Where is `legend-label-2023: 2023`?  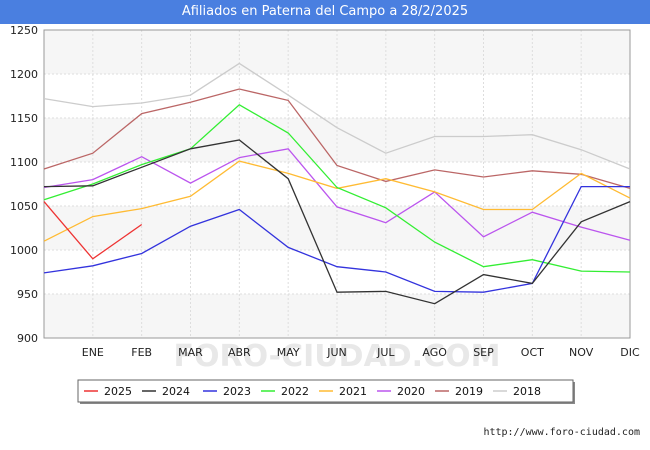 legend-label-2023: 2023 is located at coordinates (237, 391).